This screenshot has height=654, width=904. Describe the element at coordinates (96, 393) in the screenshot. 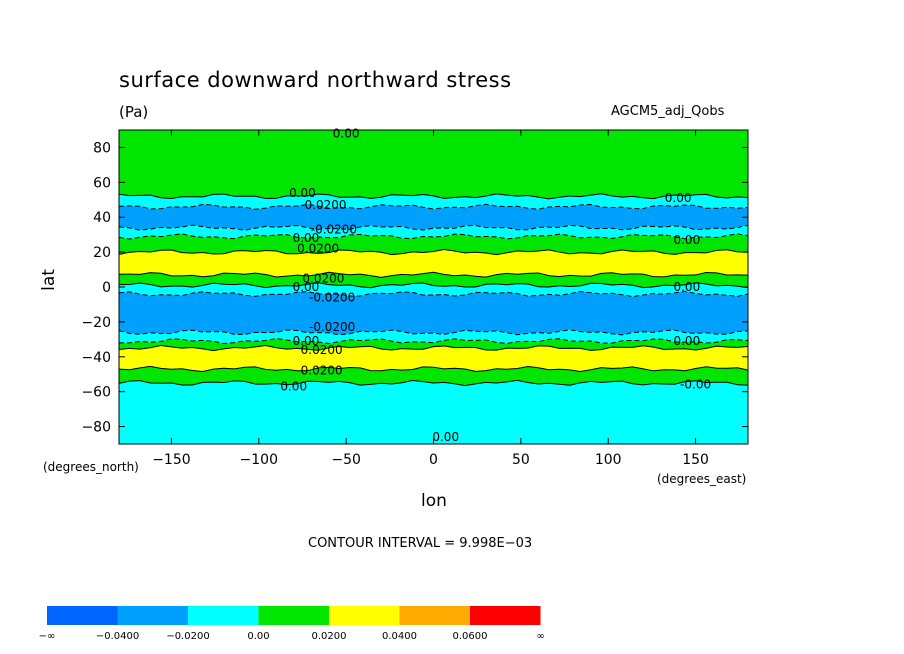

I see `y-tick-label: −60` at that location.